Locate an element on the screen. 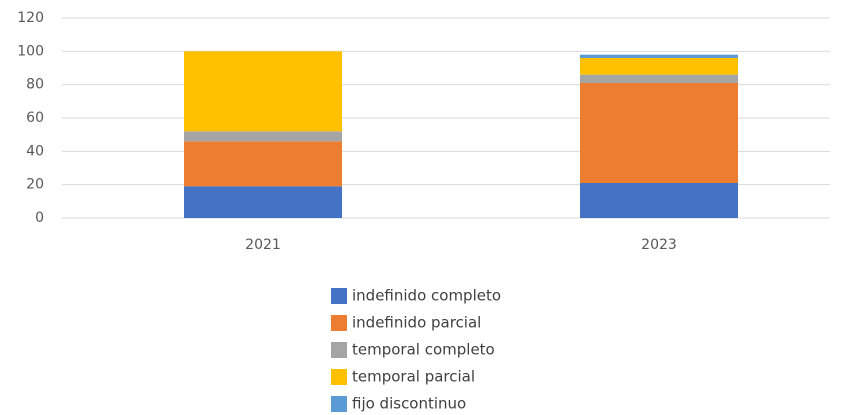 The width and height of the screenshot is (843, 415). y-tick-label: 40 is located at coordinates (35, 151).